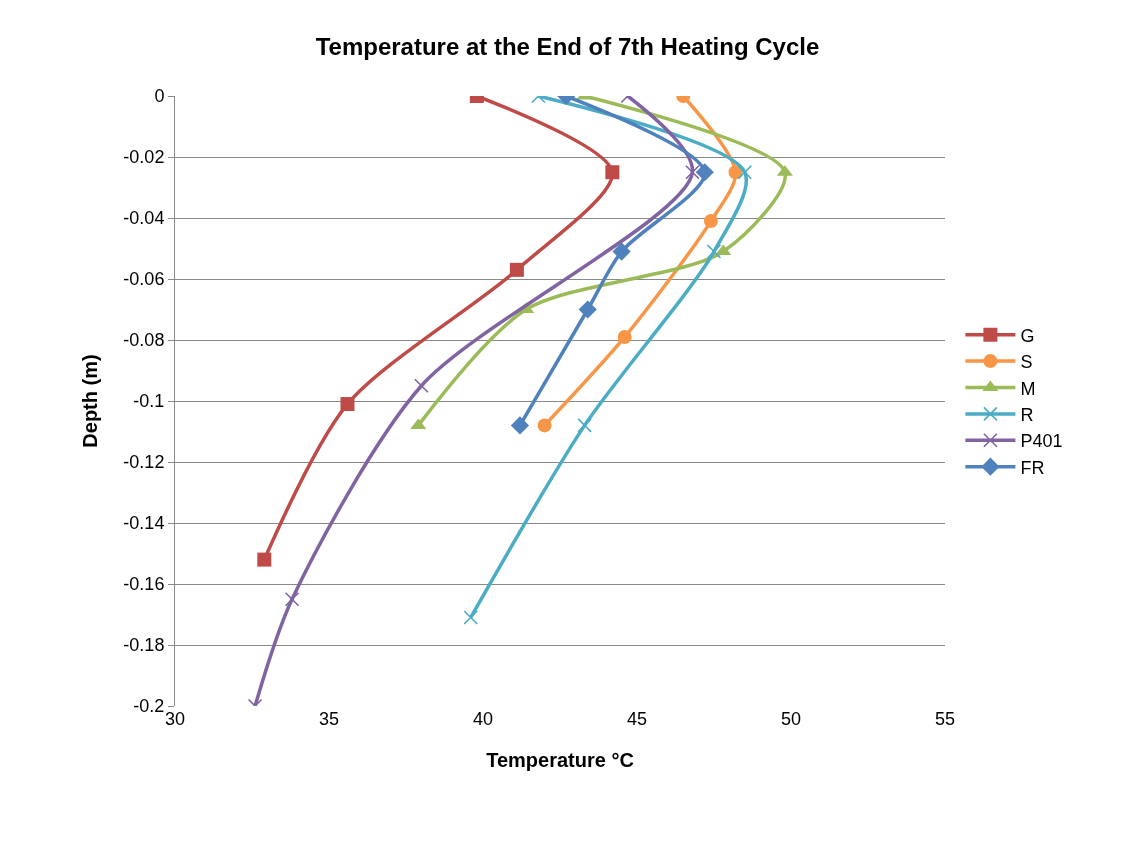 This screenshot has width=1135, height=848. I want to click on y-tick-label: -0.08, so click(144, 340).